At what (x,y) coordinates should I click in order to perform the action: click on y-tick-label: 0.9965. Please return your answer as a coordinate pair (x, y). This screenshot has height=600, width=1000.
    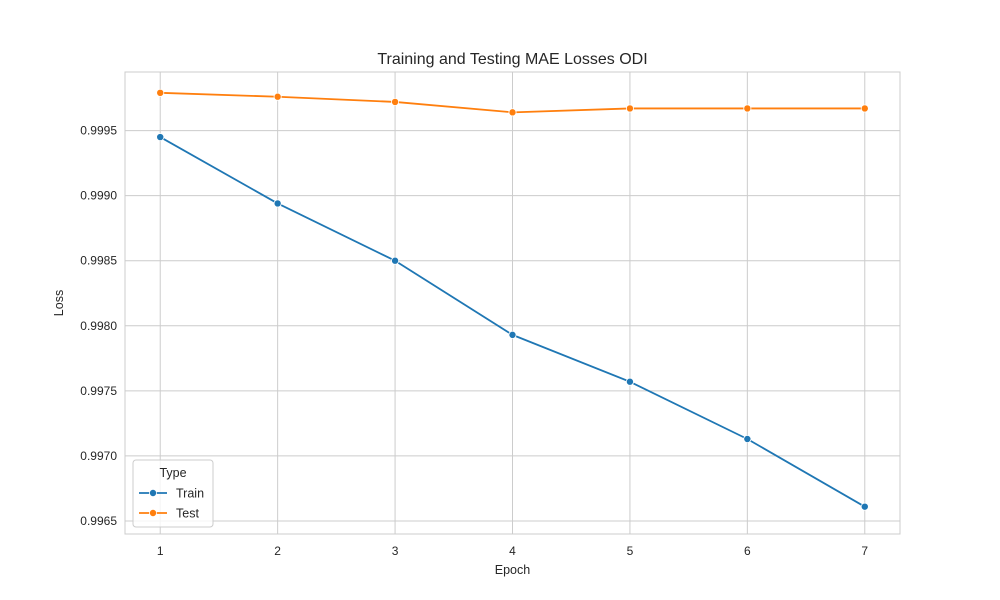
    Looking at the image, I should click on (98, 521).